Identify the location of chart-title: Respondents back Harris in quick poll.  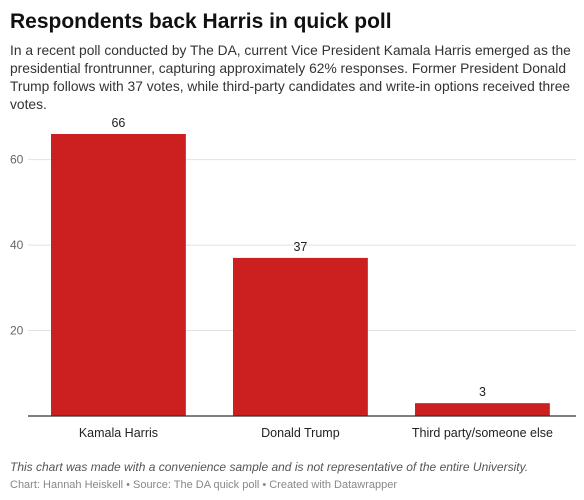
(201, 21).